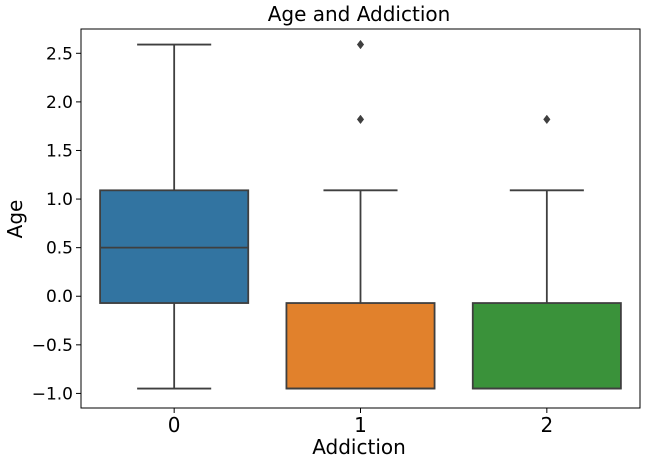 The image size is (646, 464). Describe the element at coordinates (360, 425) in the screenshot. I see `x-tick-label: 1` at that location.